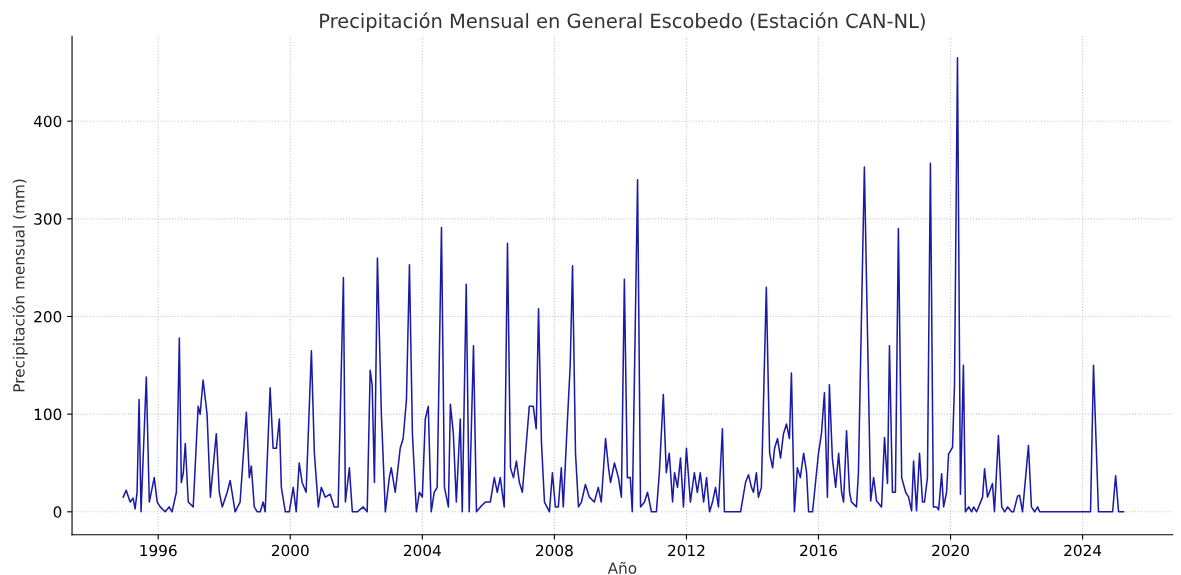  I want to click on y-tick-label: 100, so click(48, 414).